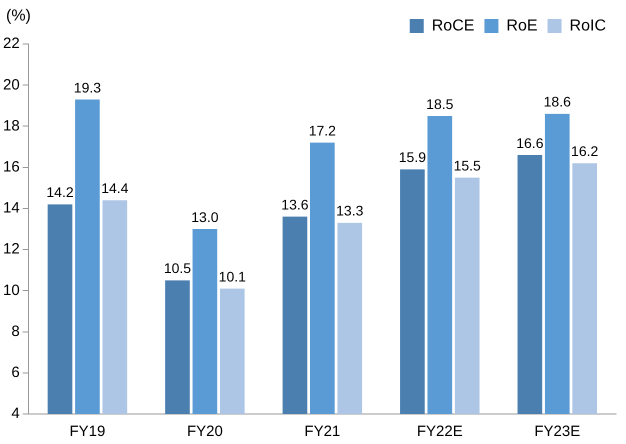 The image size is (626, 444). I want to click on y-tick-label: 12, so click(11, 249).